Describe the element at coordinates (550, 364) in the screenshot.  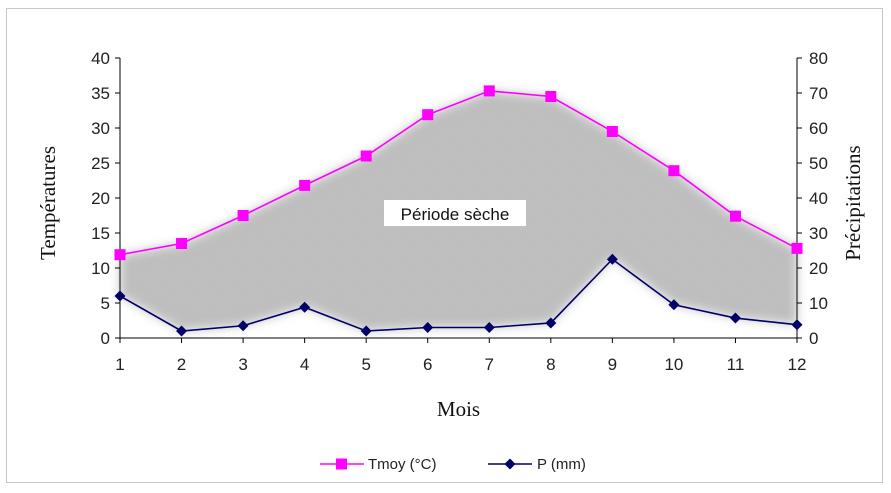
I see `x-tick-label: 8` at that location.